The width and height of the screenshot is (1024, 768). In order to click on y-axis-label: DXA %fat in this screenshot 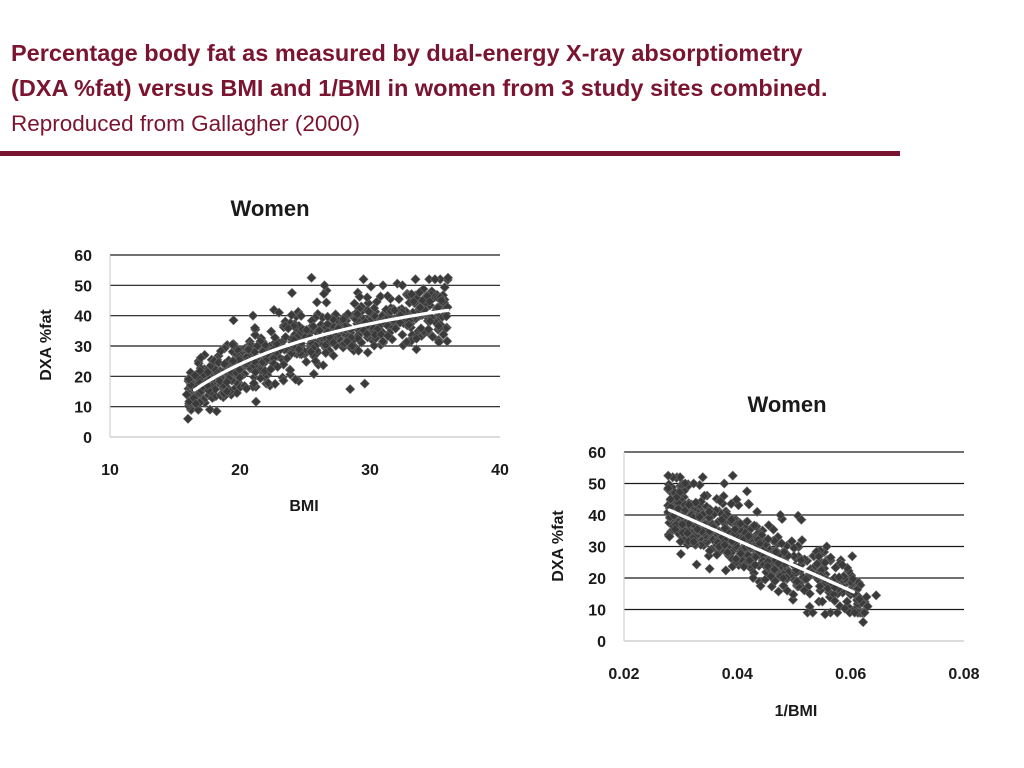, I will do `click(558, 546)`.